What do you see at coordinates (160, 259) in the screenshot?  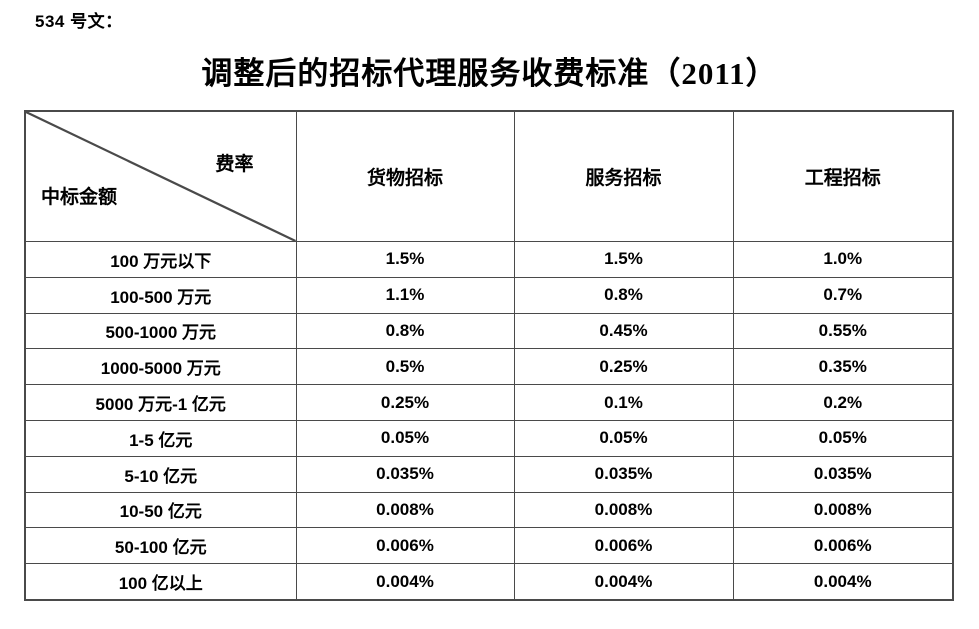 I see `row-label-amount-range: 100 万元以下` at bounding box center [160, 259].